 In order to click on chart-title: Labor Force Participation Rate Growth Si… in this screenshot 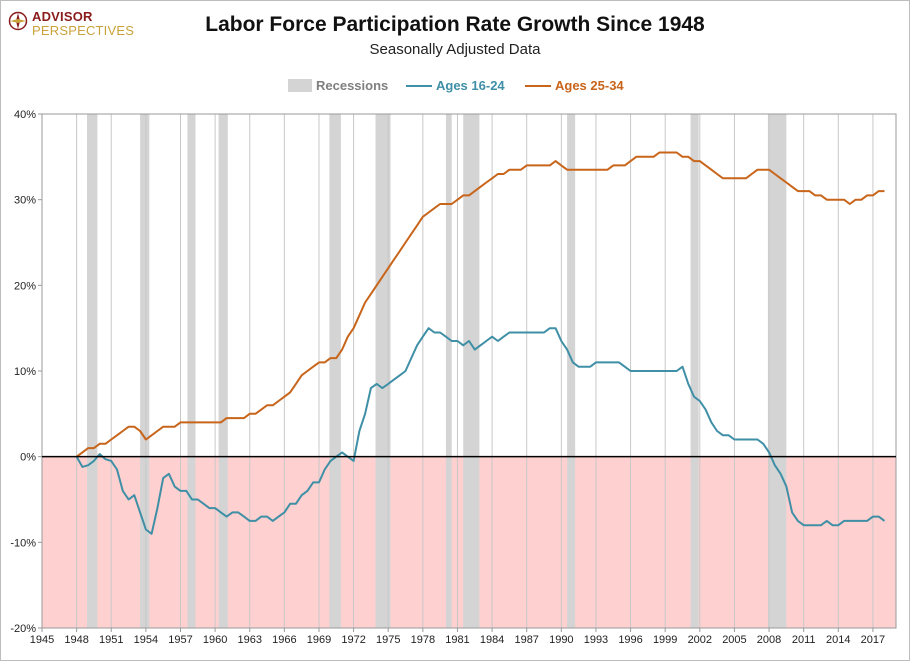, I will do `click(455, 24)`.